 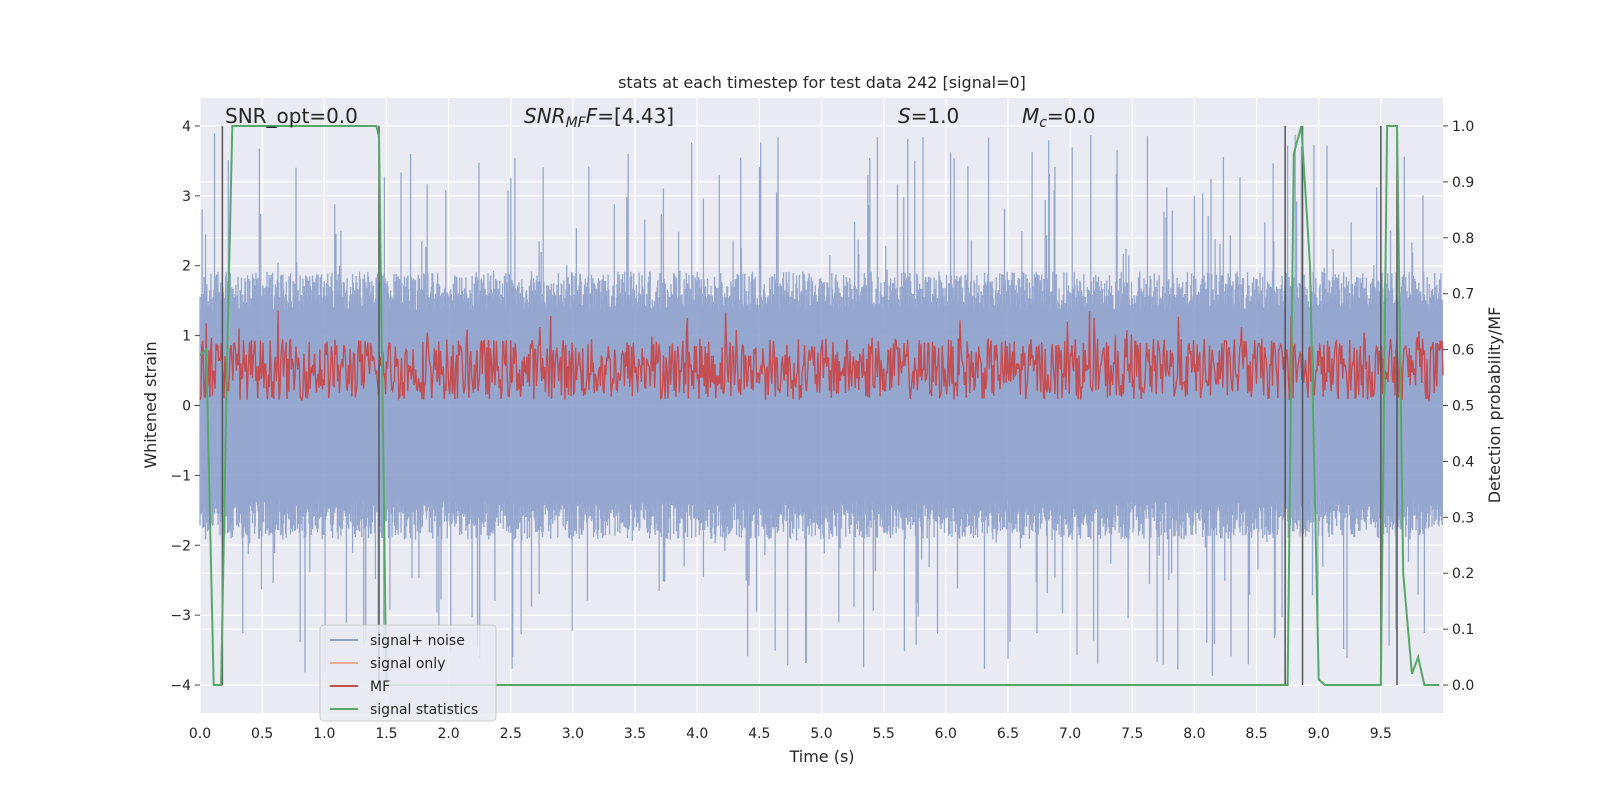 What do you see at coordinates (1381, 734) in the screenshot?
I see `x-tick-label-19: 9.5` at bounding box center [1381, 734].